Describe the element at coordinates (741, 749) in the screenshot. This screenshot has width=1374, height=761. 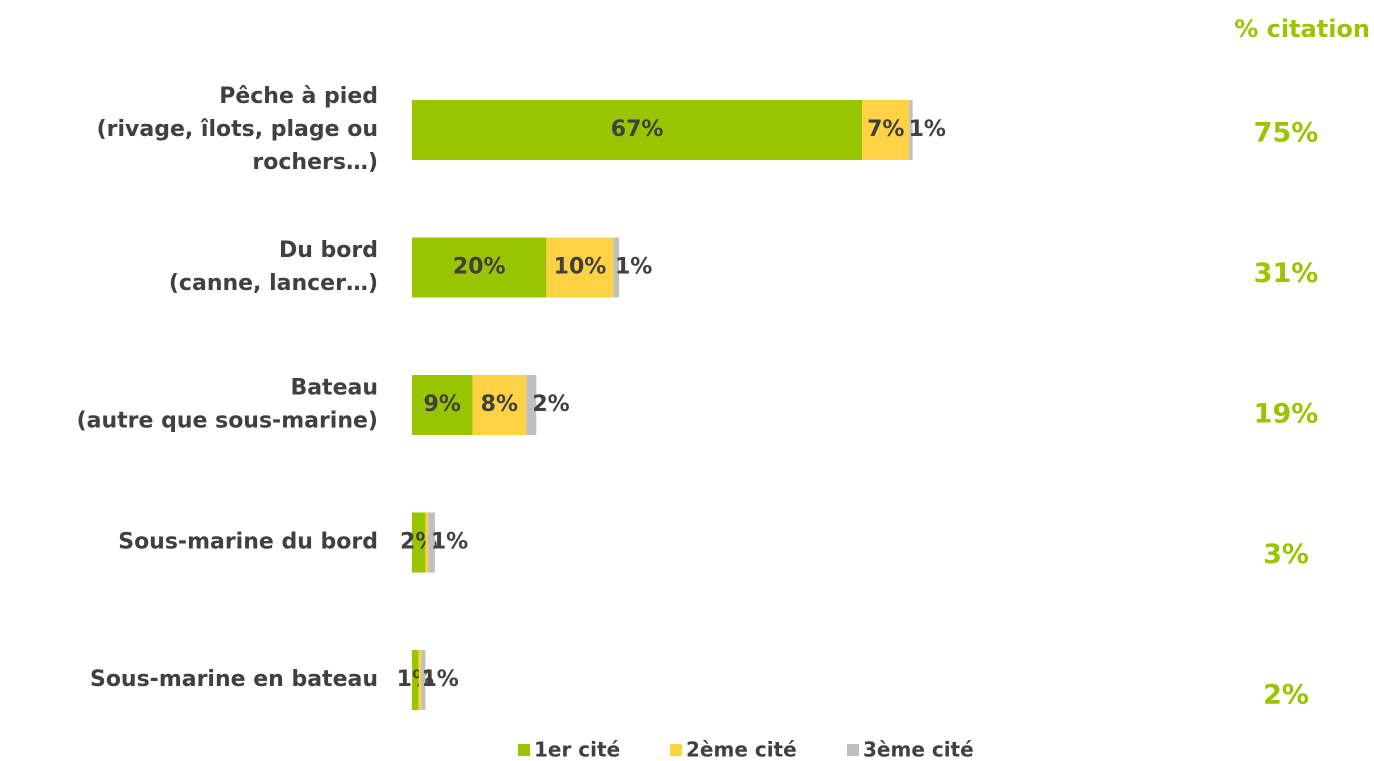
I see `legend-label: 2ème cité` at that location.